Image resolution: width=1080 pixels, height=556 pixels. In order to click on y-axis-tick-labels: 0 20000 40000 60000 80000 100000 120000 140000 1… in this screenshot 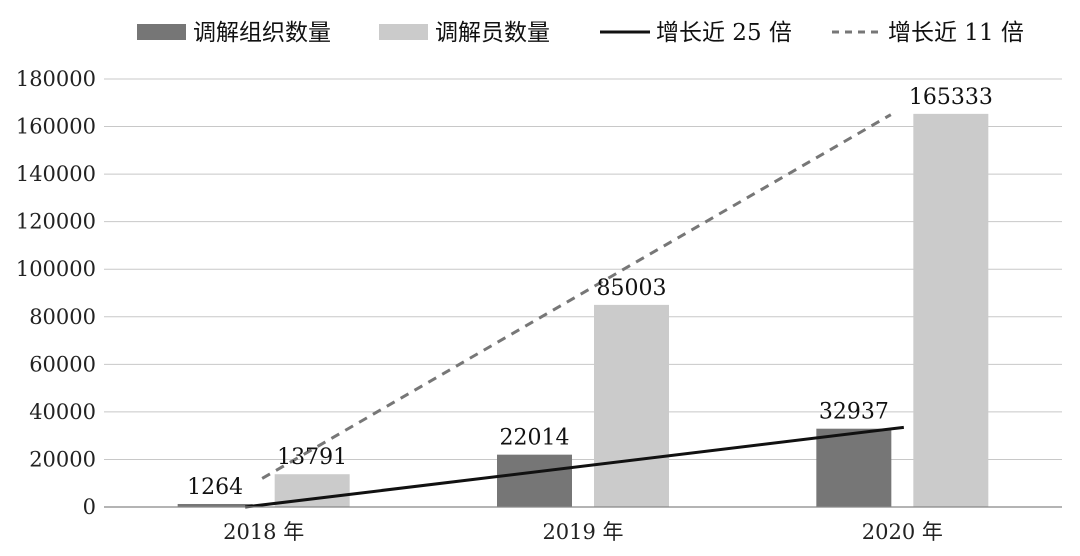, I will do `click(56, 293)`.